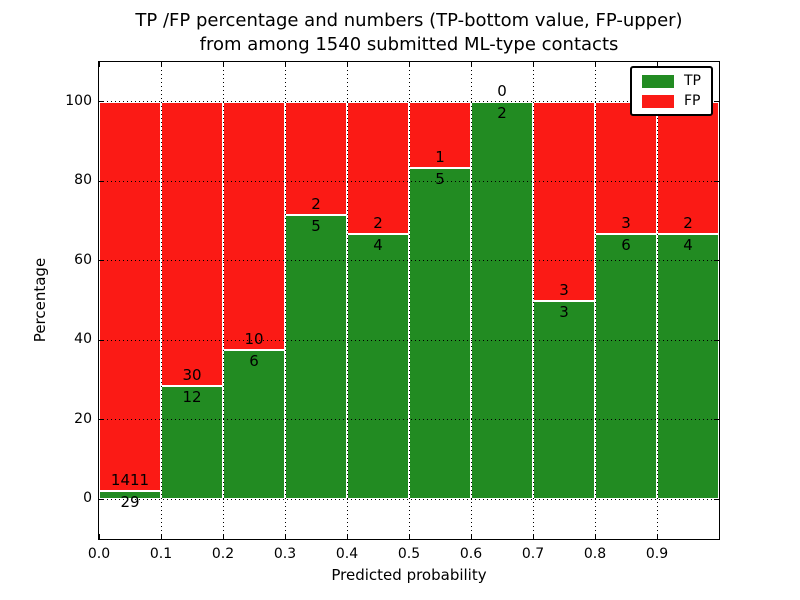 Image resolution: width=800 pixels, height=600 pixels. I want to click on x-tick-label: 0.3, so click(285, 554).